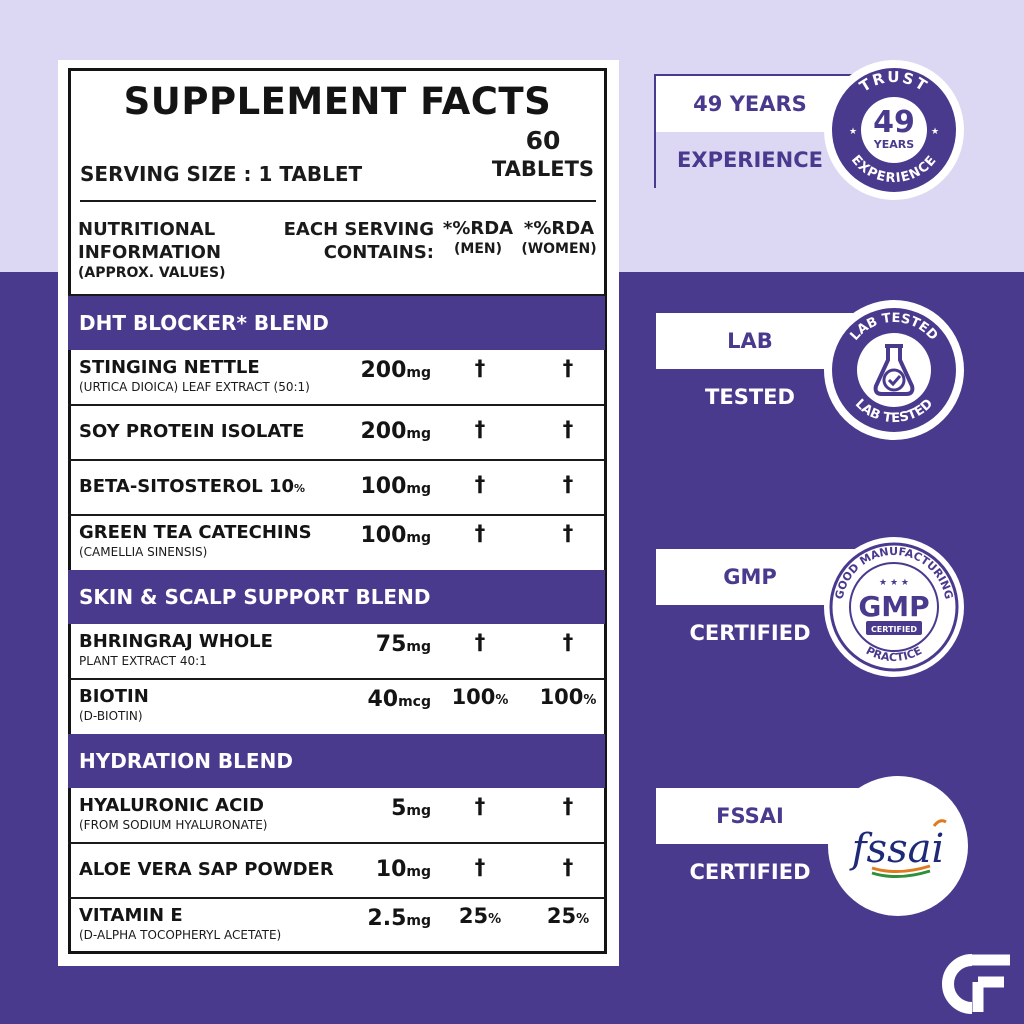 This screenshot has height=1024, width=1024. I want to click on nutrient-rda-women: 25%, so click(568, 916).